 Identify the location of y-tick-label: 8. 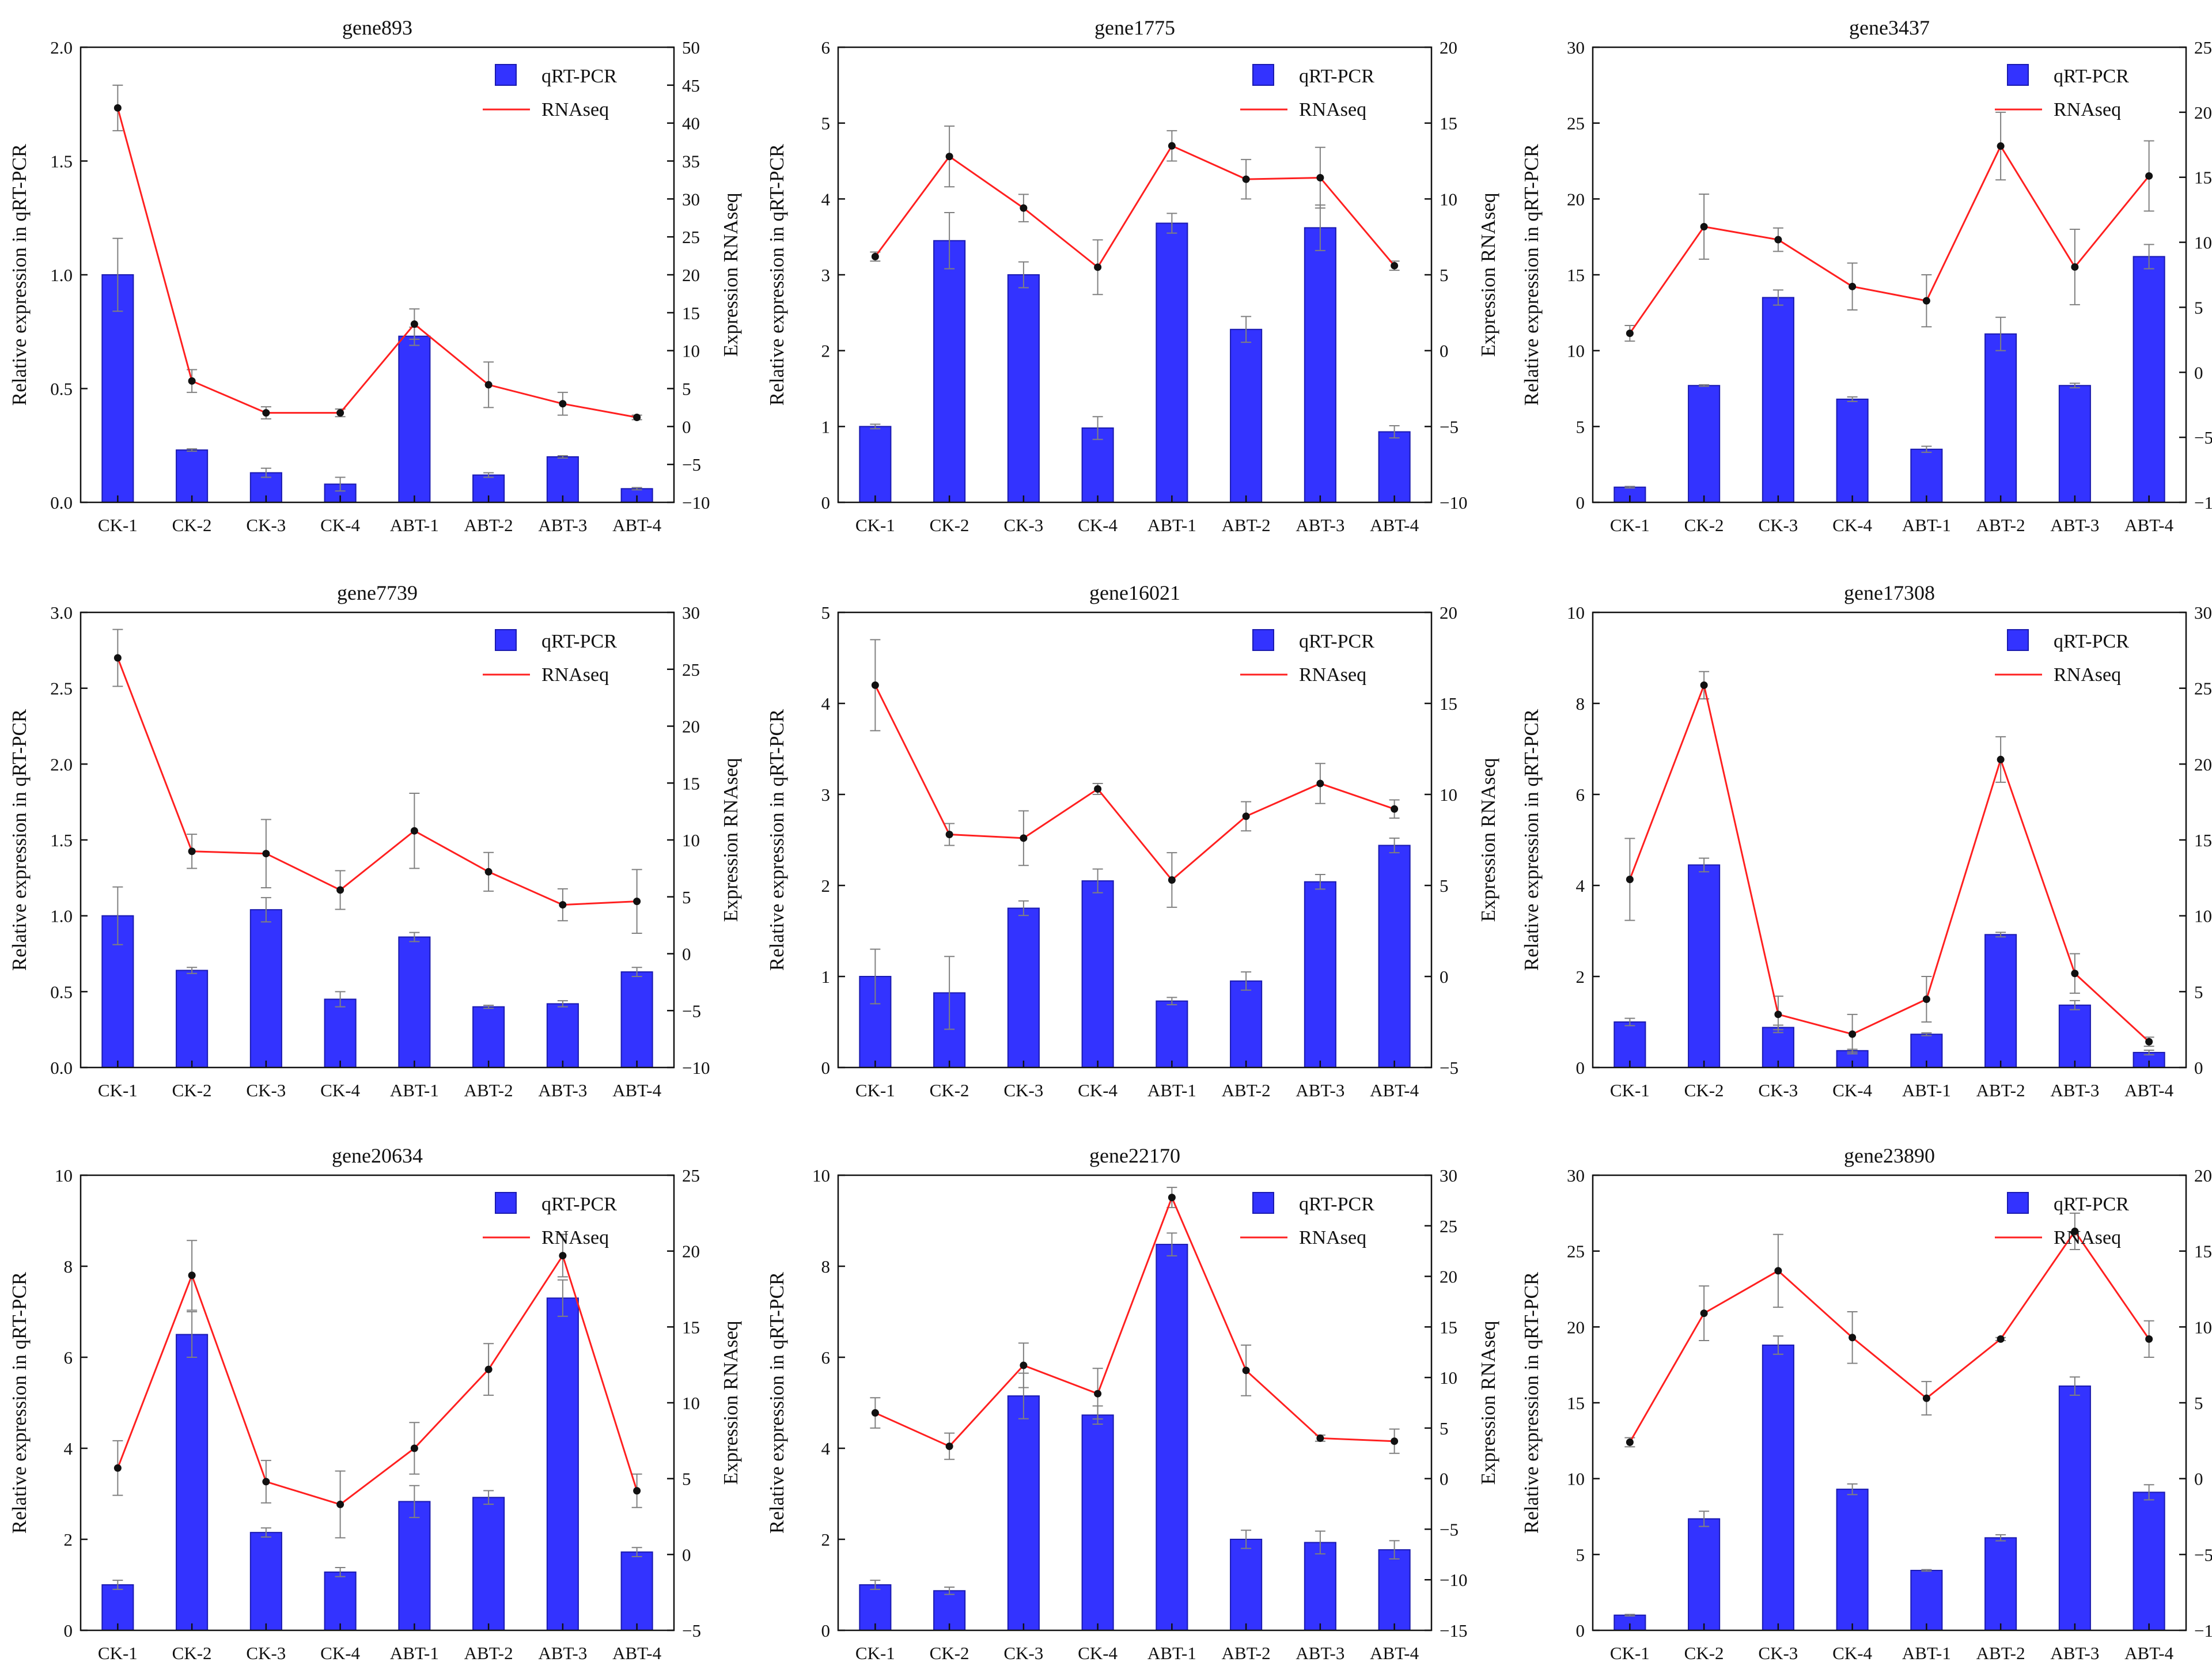
(826, 1267).